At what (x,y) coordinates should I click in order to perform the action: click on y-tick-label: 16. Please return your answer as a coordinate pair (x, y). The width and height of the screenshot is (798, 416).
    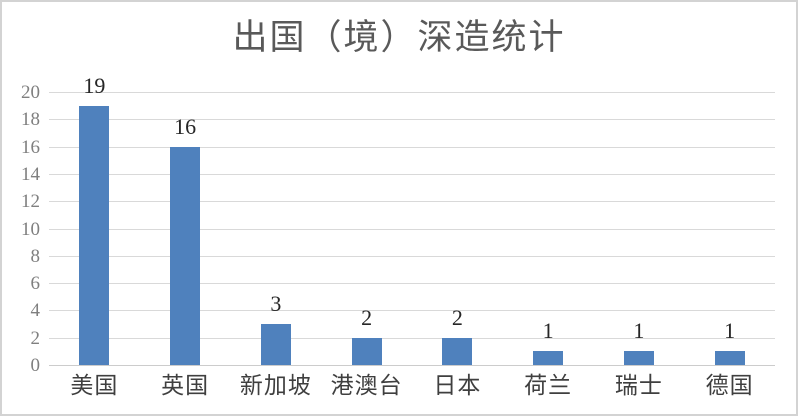
    Looking at the image, I should click on (30, 147).